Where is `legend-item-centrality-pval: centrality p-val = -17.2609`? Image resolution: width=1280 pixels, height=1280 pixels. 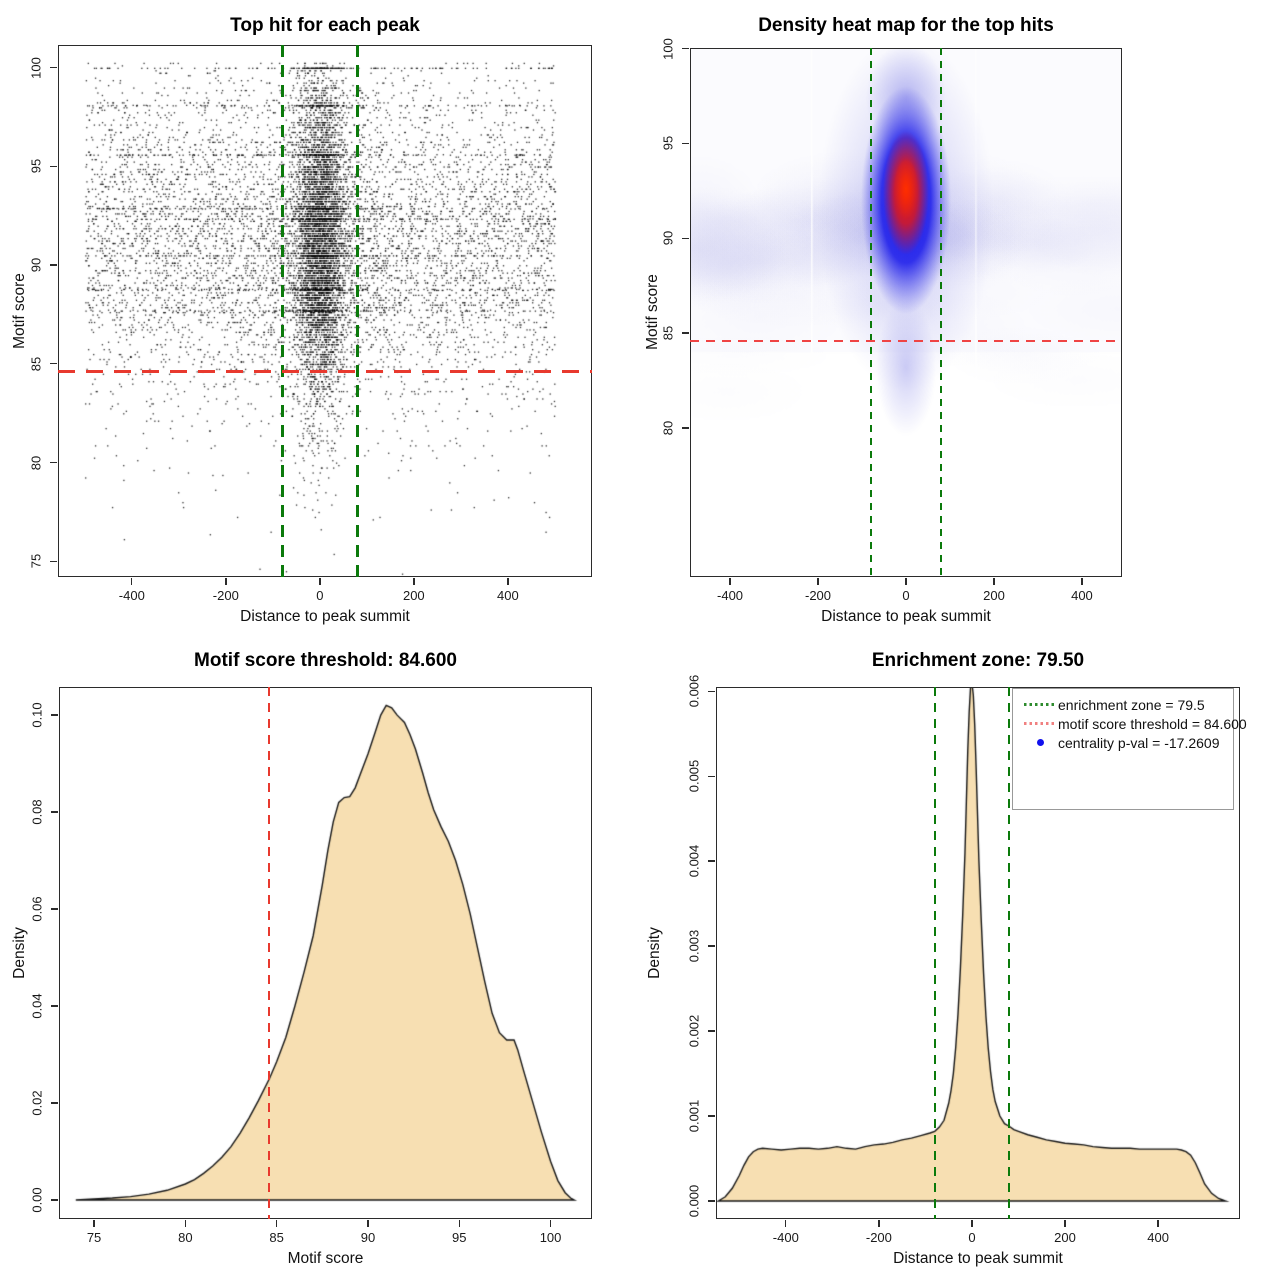 legend-item-centrality-pval: centrality p-val = -17.2609 is located at coordinates (1123, 742).